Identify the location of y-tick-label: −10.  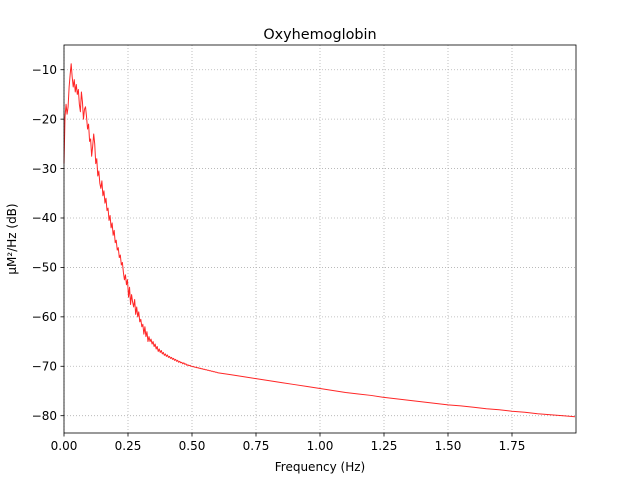
(44, 70).